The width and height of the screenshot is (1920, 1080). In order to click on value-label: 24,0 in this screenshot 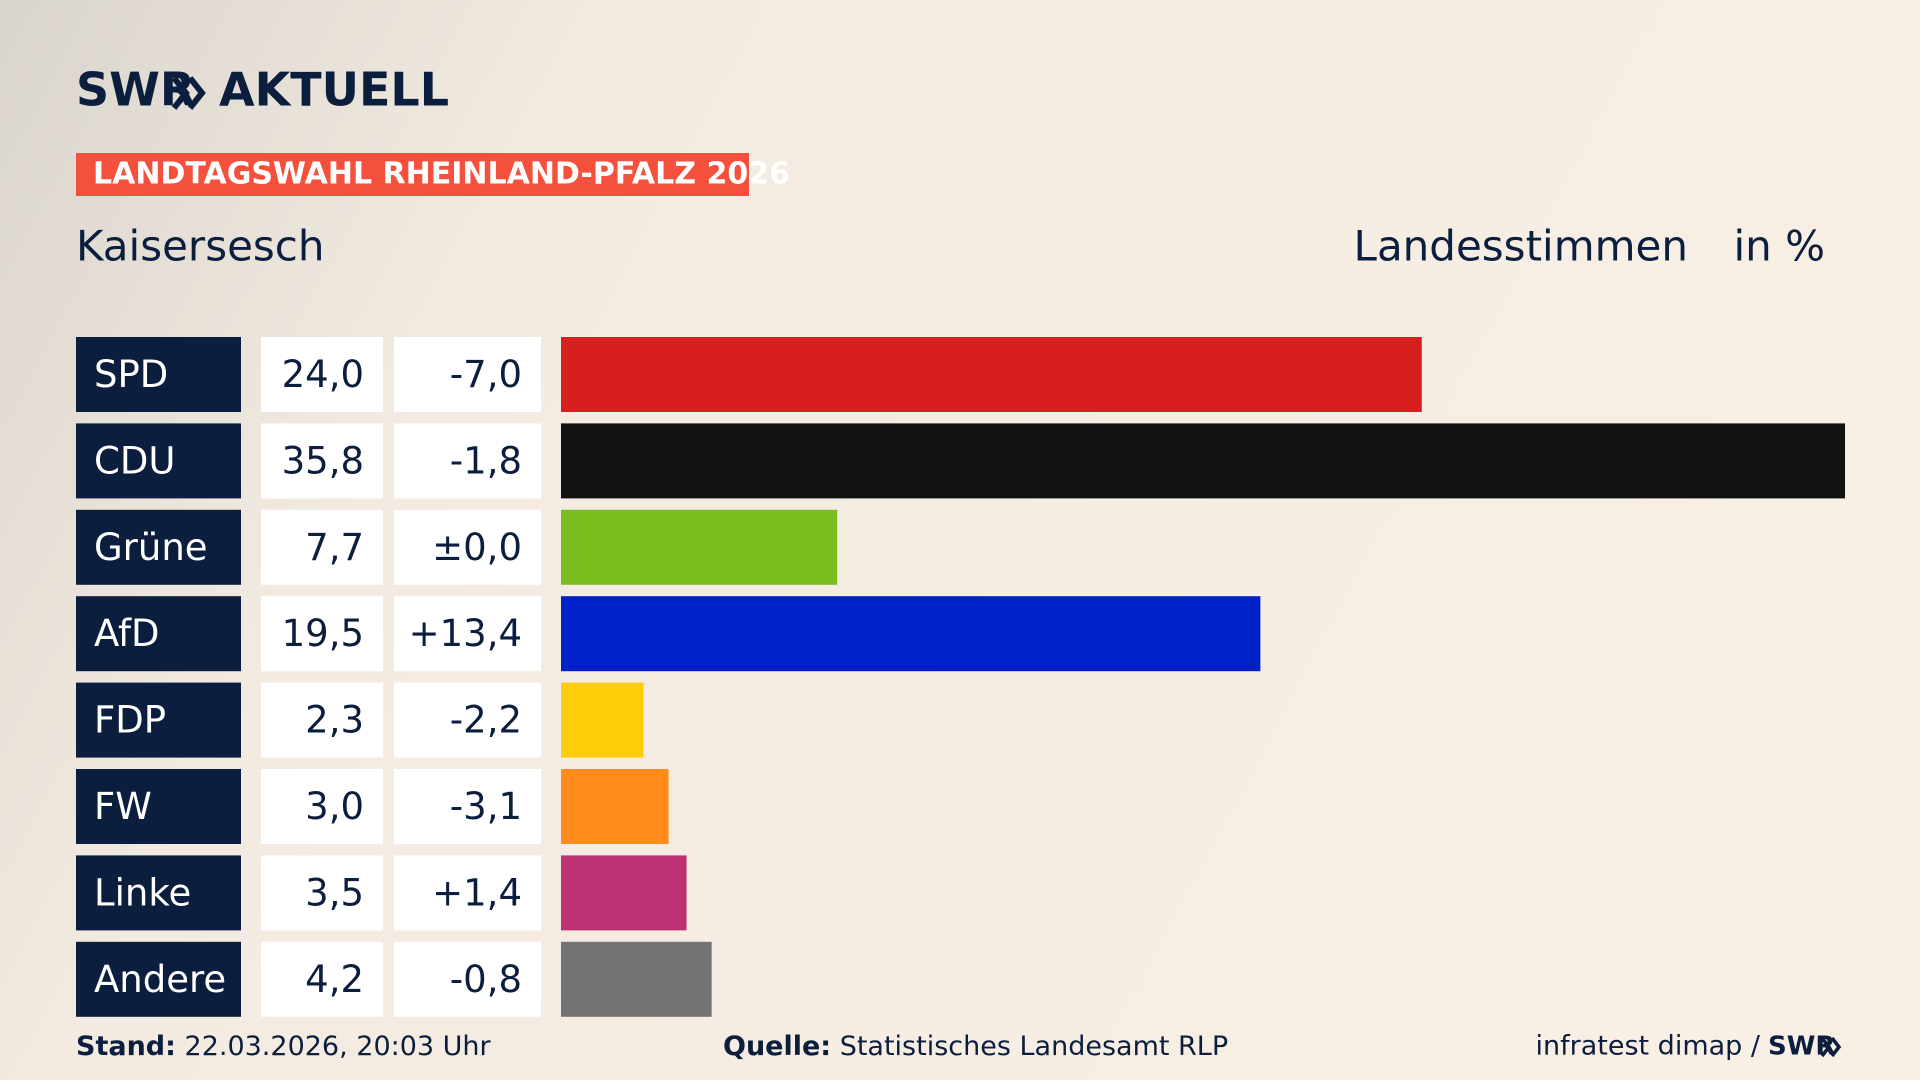, I will do `click(323, 374)`.